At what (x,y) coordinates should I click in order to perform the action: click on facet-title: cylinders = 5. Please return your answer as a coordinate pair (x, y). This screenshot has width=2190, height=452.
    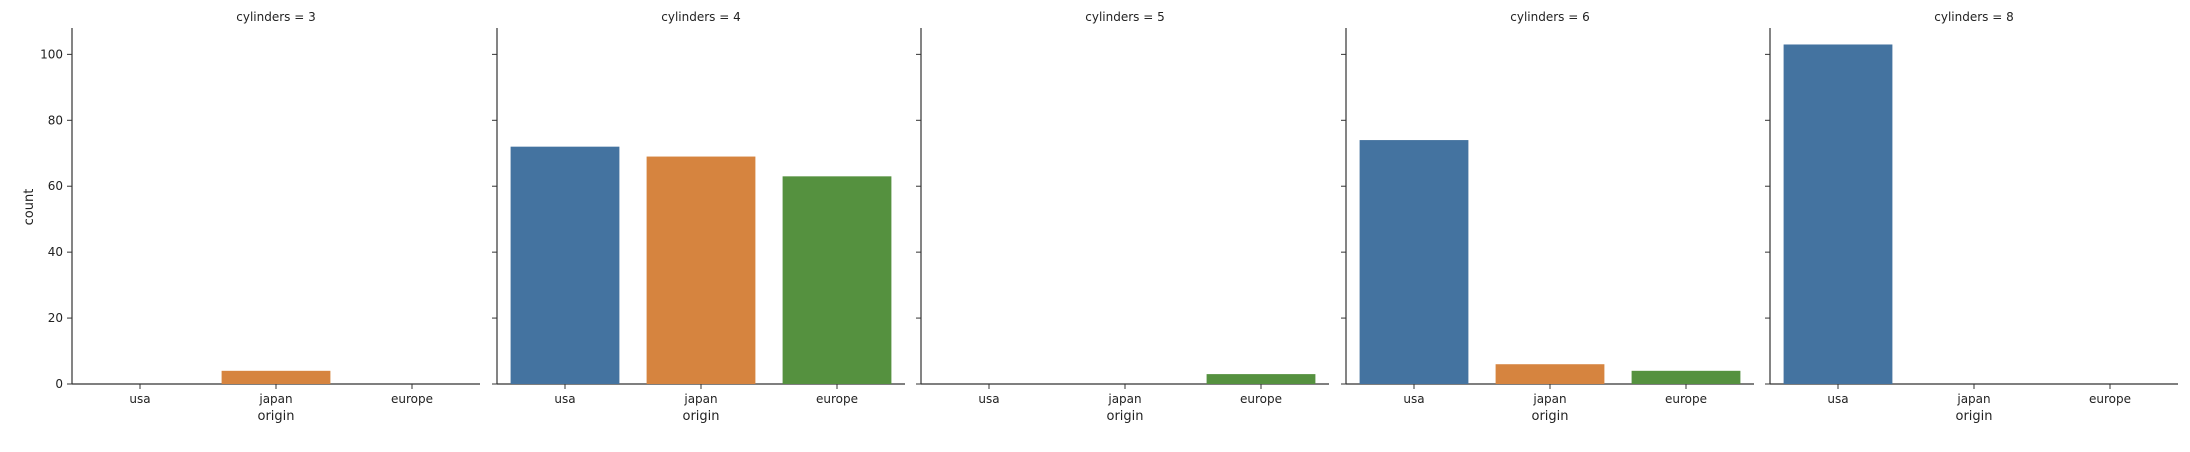
    Looking at the image, I should click on (1124, 17).